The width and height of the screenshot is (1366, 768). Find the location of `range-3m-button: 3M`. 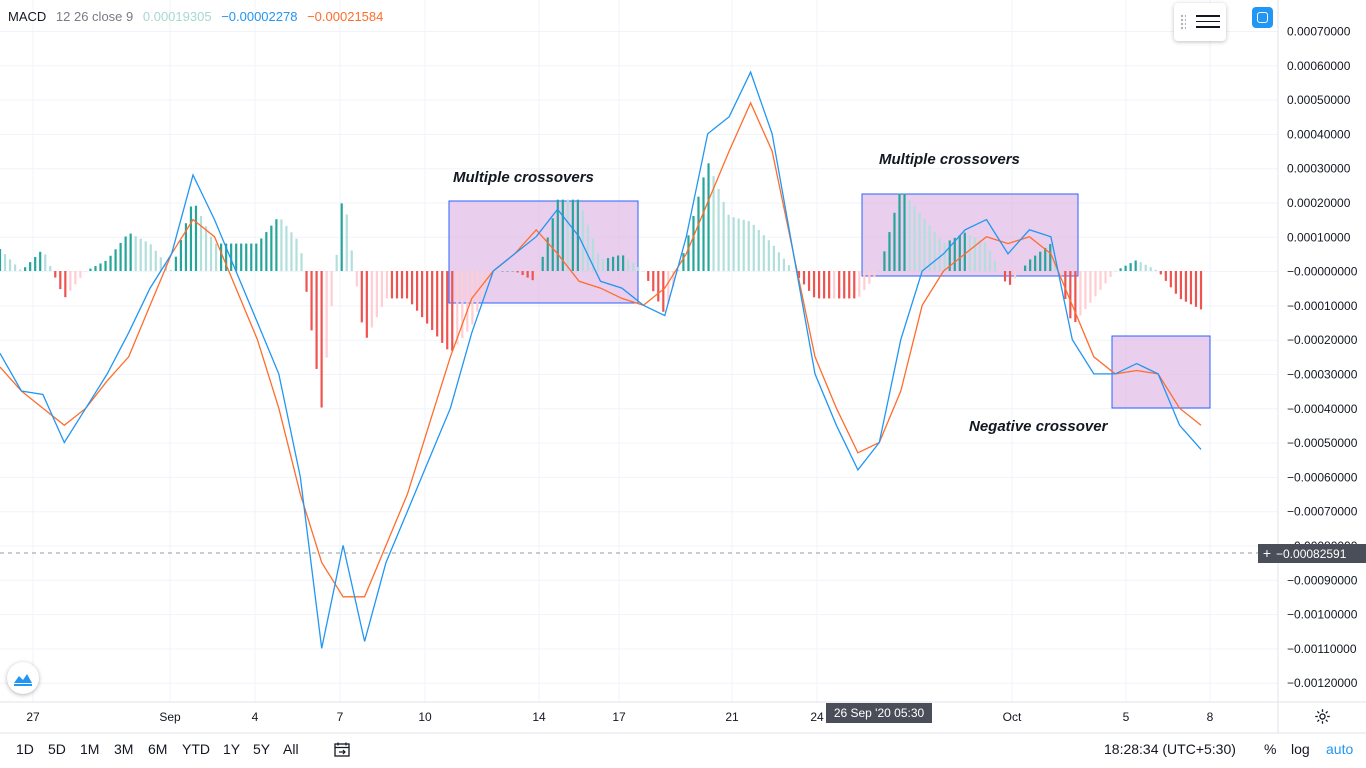

range-3m-button: 3M is located at coordinates (124, 749).